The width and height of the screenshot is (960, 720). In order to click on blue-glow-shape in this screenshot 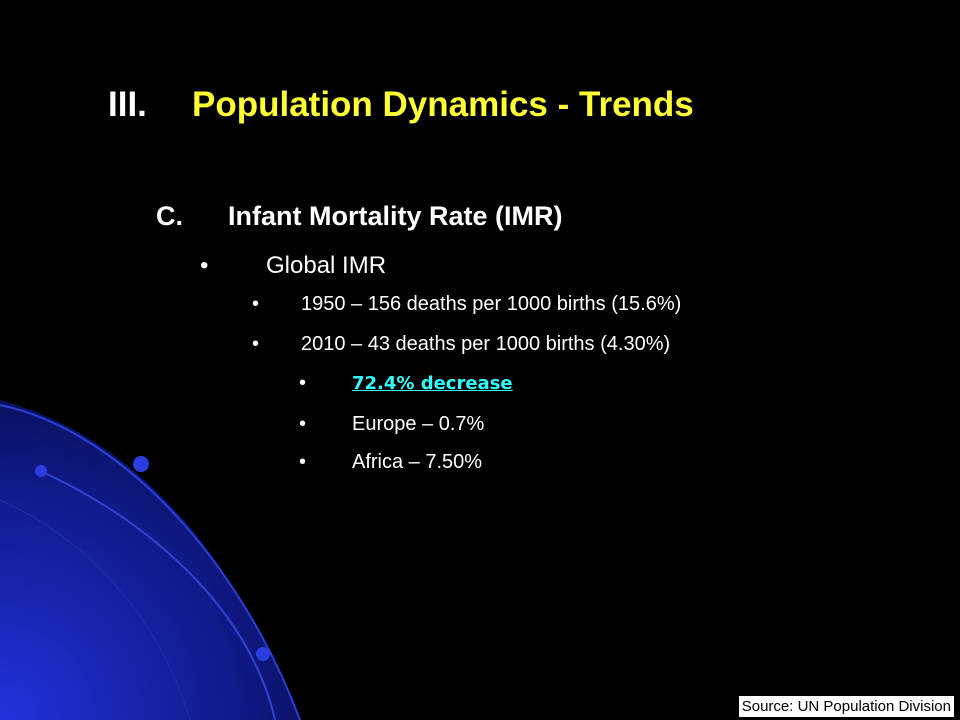, I will do `click(150, 560)`.